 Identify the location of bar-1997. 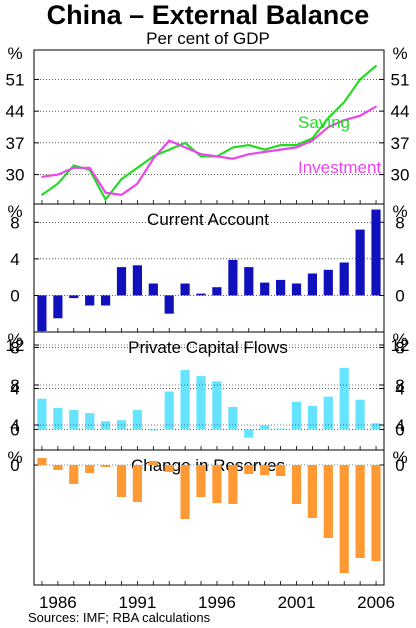
(233, 277).